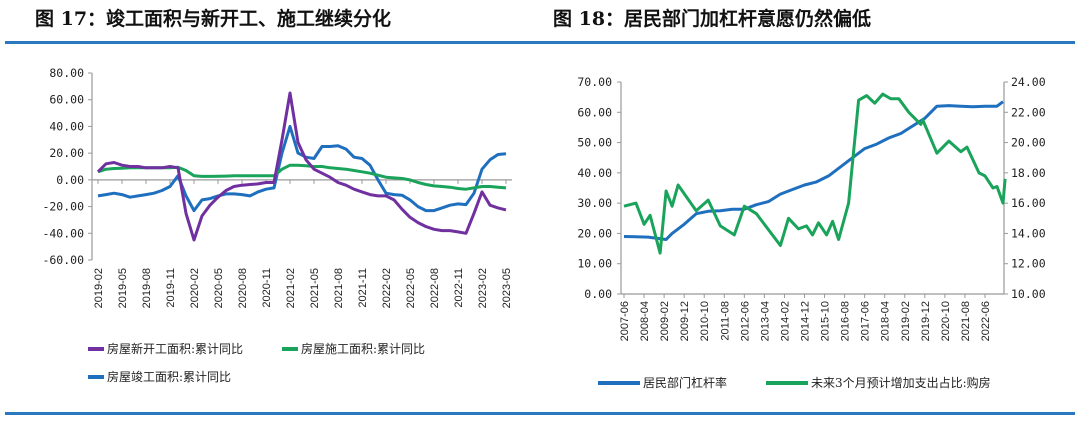 The height and width of the screenshot is (427, 1080). I want to click on left-x-tick-label: 2020-11, so click(267, 288).